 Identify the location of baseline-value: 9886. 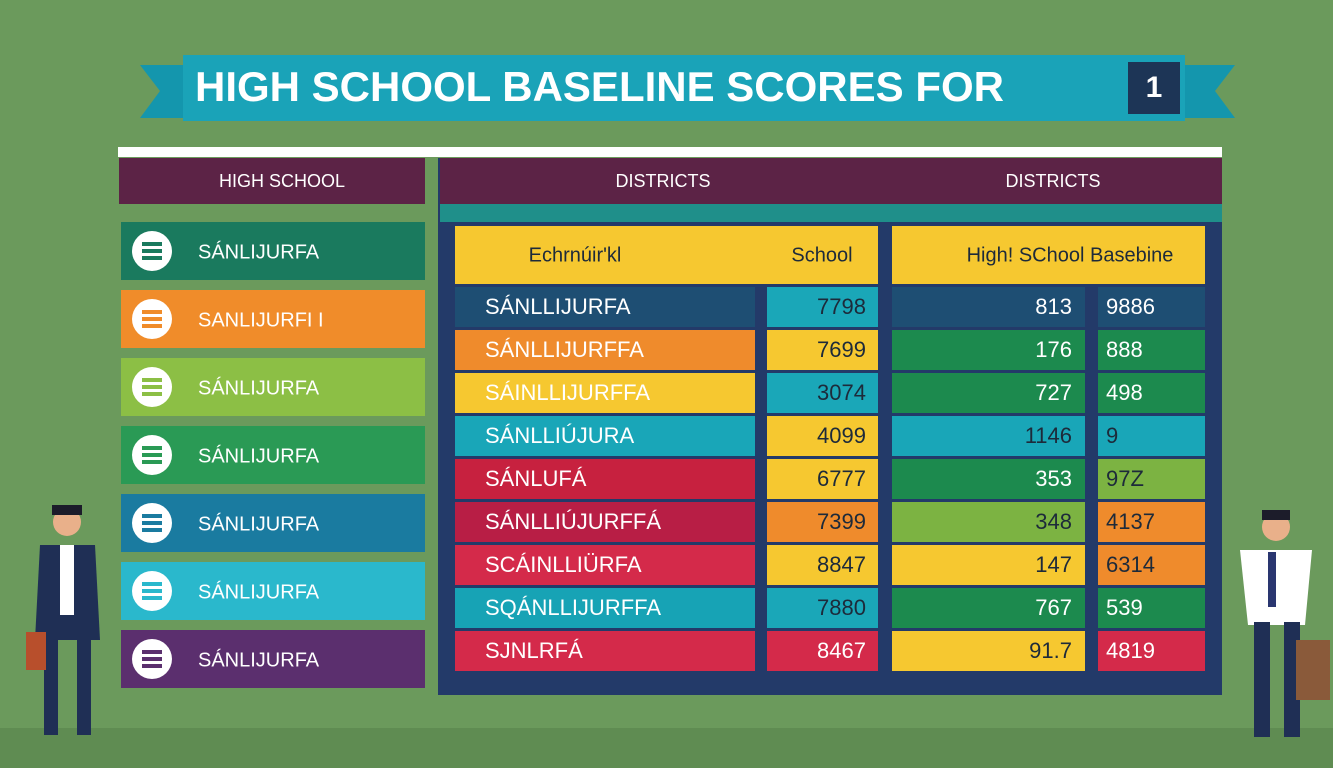
(1130, 306).